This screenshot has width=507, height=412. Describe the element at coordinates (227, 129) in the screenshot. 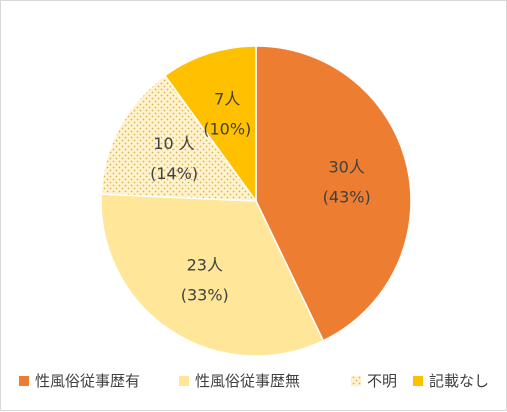

I see `slice-percent-label: (10%)` at that location.